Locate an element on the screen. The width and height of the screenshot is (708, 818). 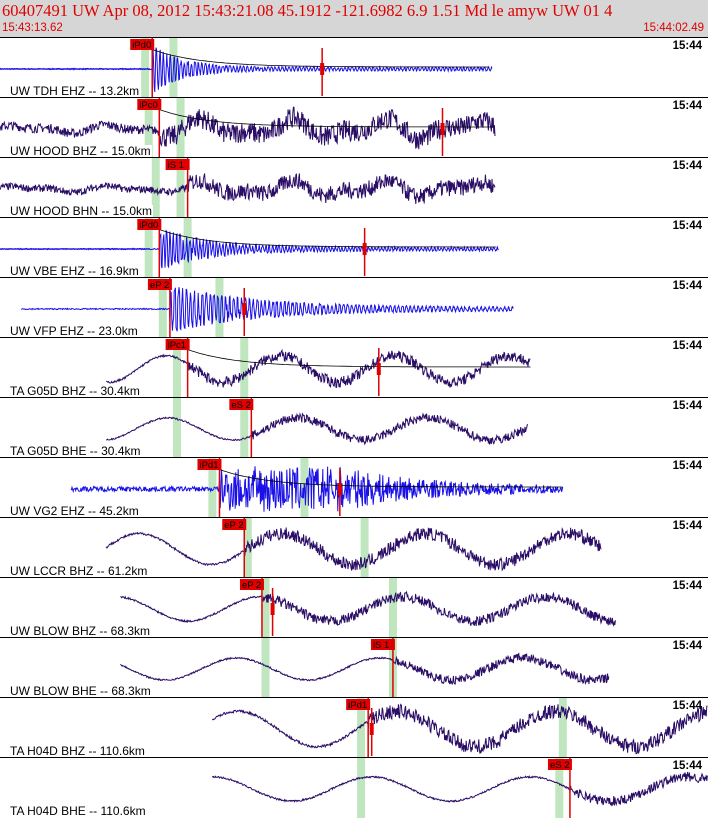
trace-panel: iPd1 15:44 UW VG2 EHZ -- 45.2km is located at coordinates (354, 487).